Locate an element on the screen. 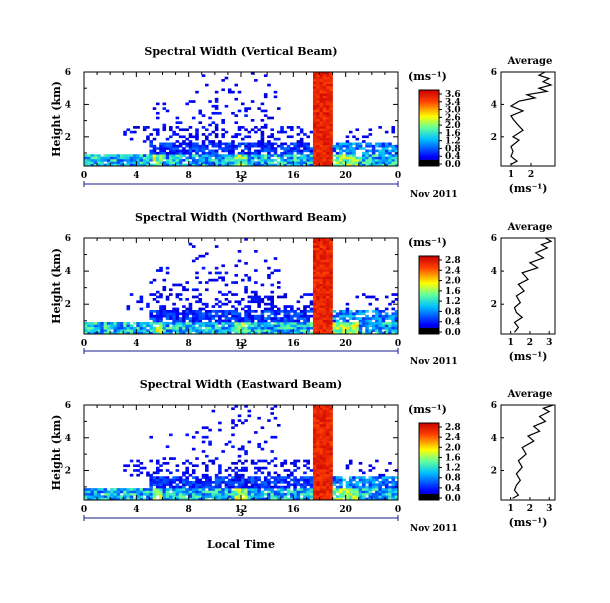 Image resolution: width=610 pixels, height=603 pixels. y-tick-label: 4 is located at coordinates (68, 272).